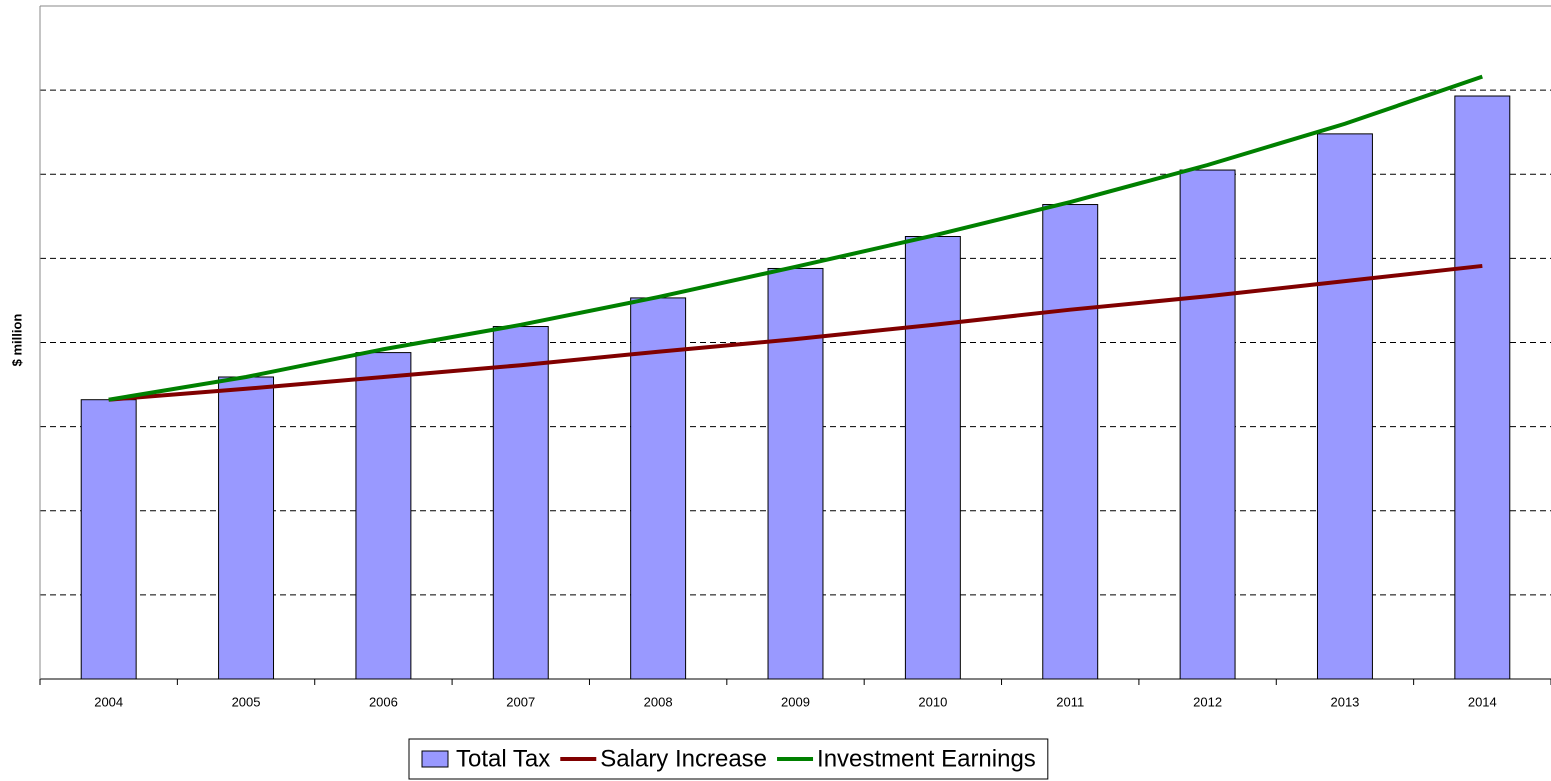 This screenshot has height=781, width=1551. Describe the element at coordinates (658, 701) in the screenshot. I see `x-tick-label: 2008` at that location.